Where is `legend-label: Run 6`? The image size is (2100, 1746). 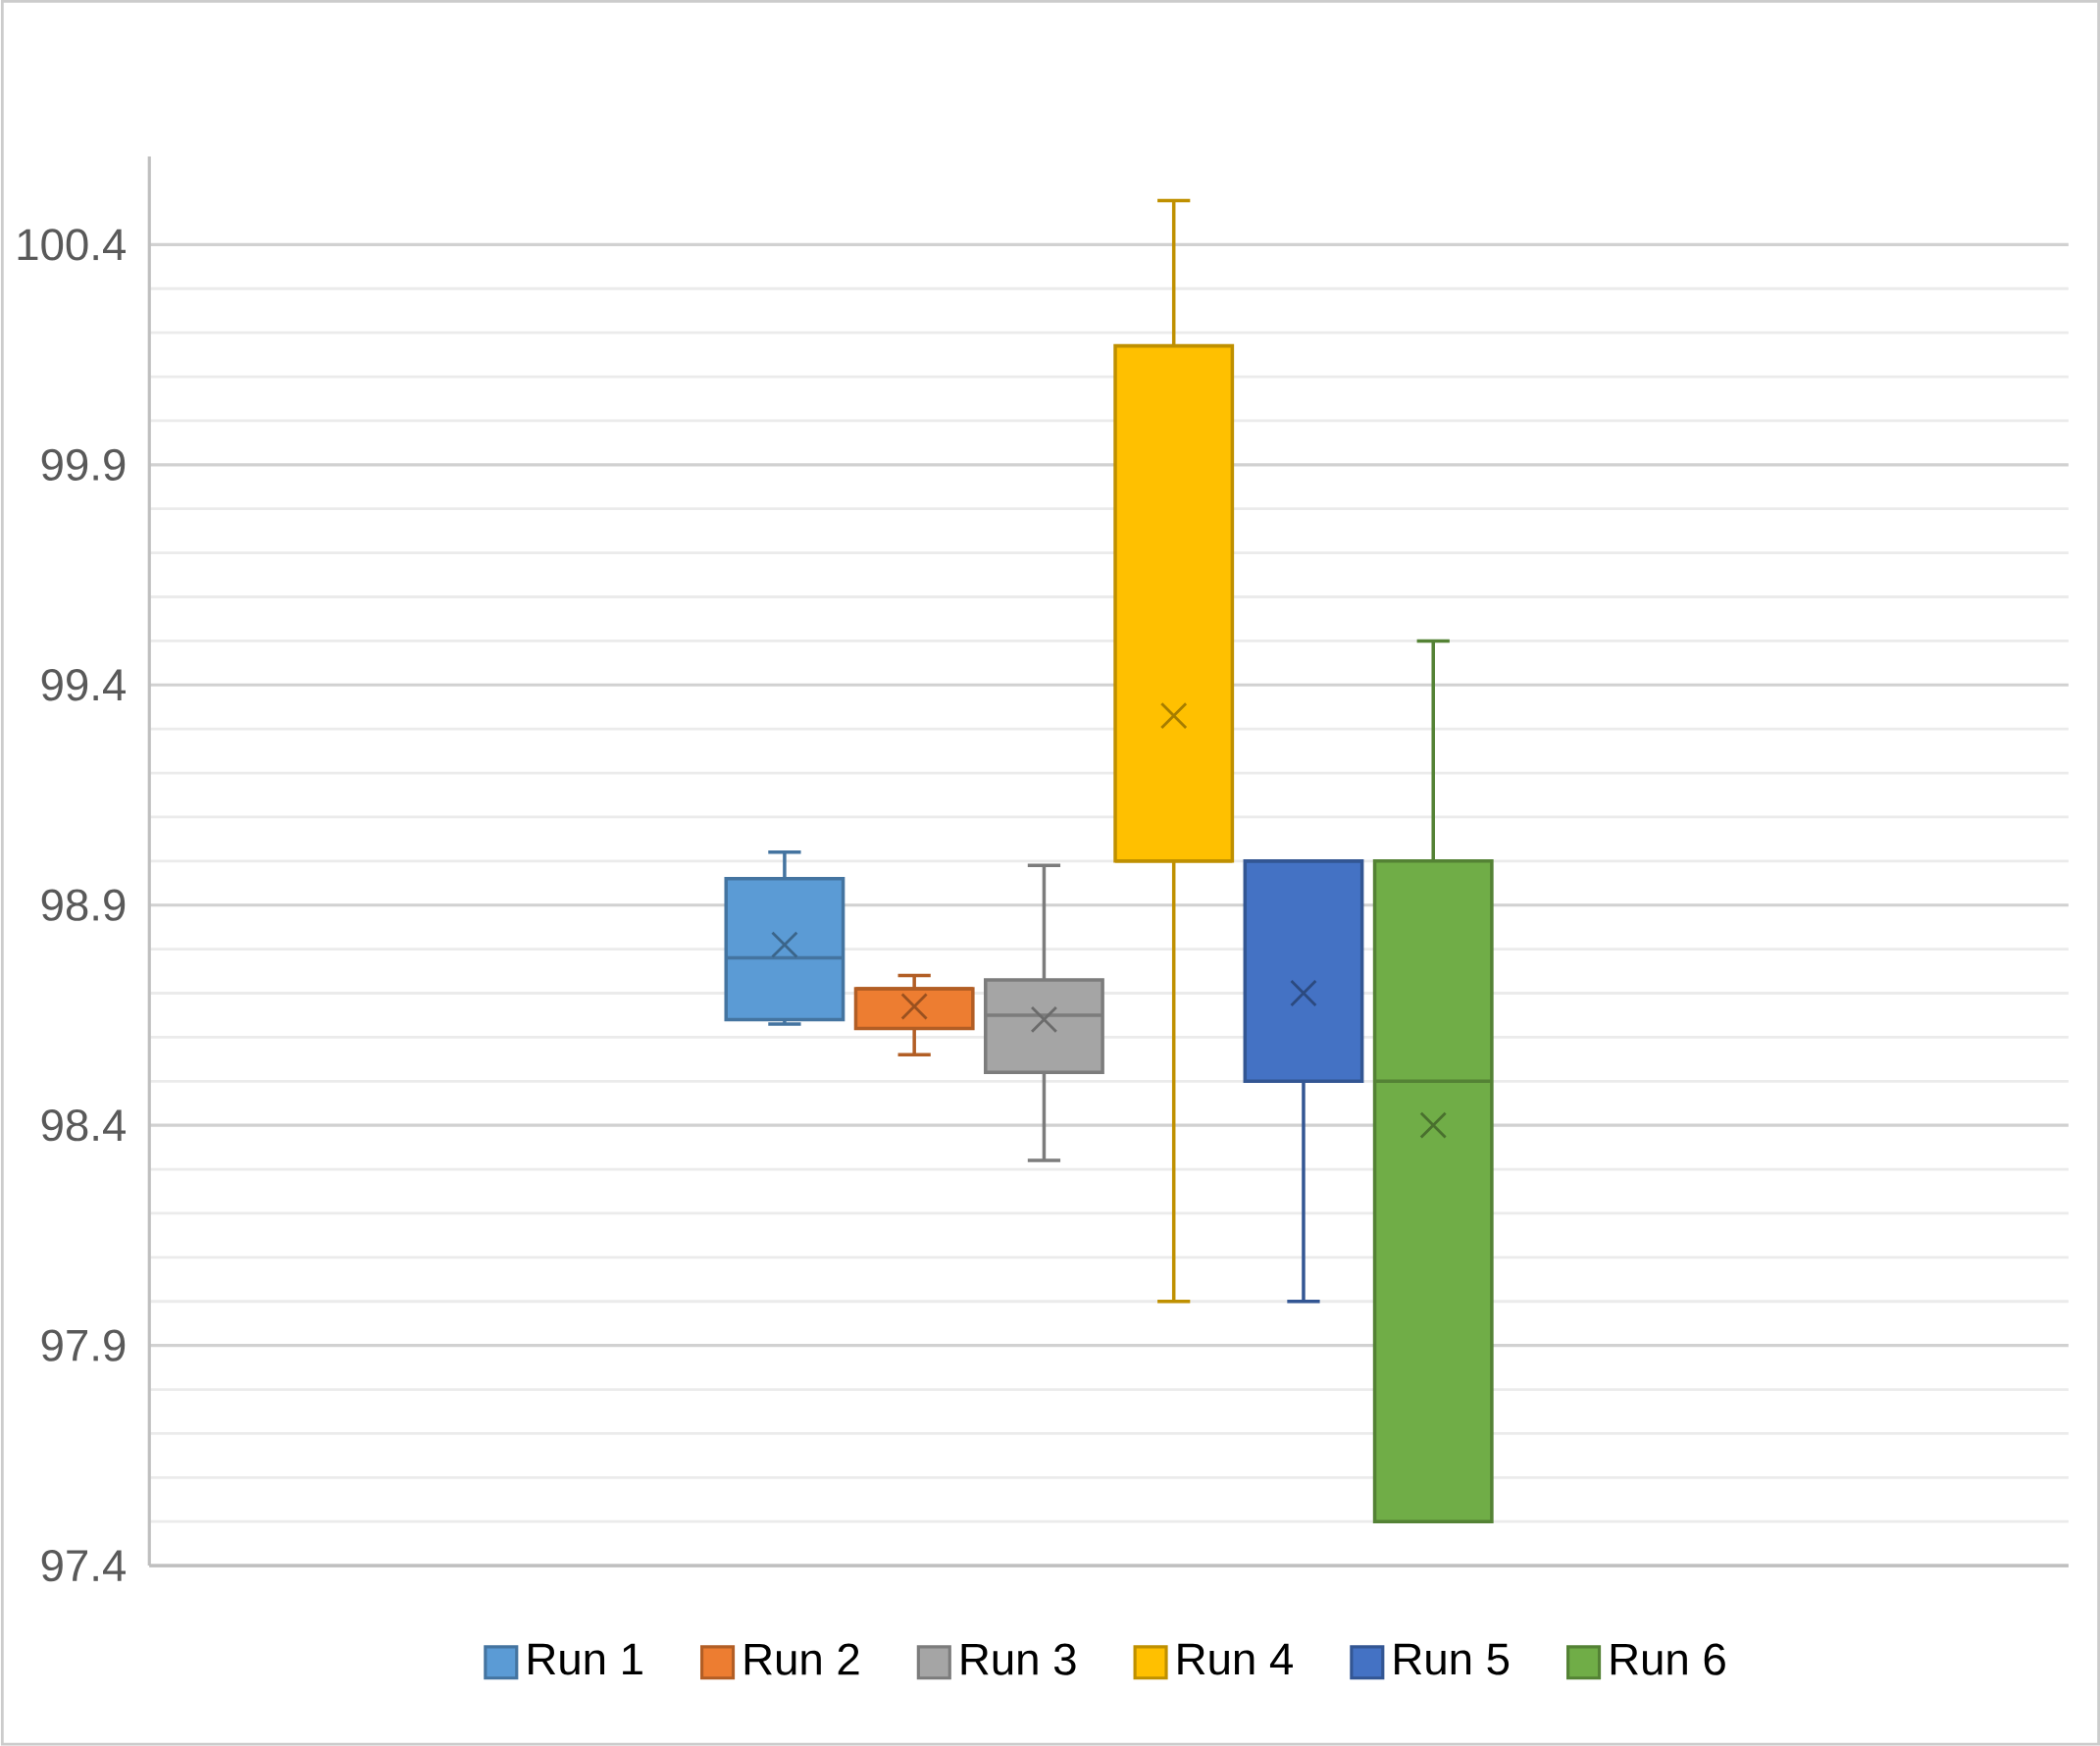
legend-label: Run 6 is located at coordinates (1668, 1659).